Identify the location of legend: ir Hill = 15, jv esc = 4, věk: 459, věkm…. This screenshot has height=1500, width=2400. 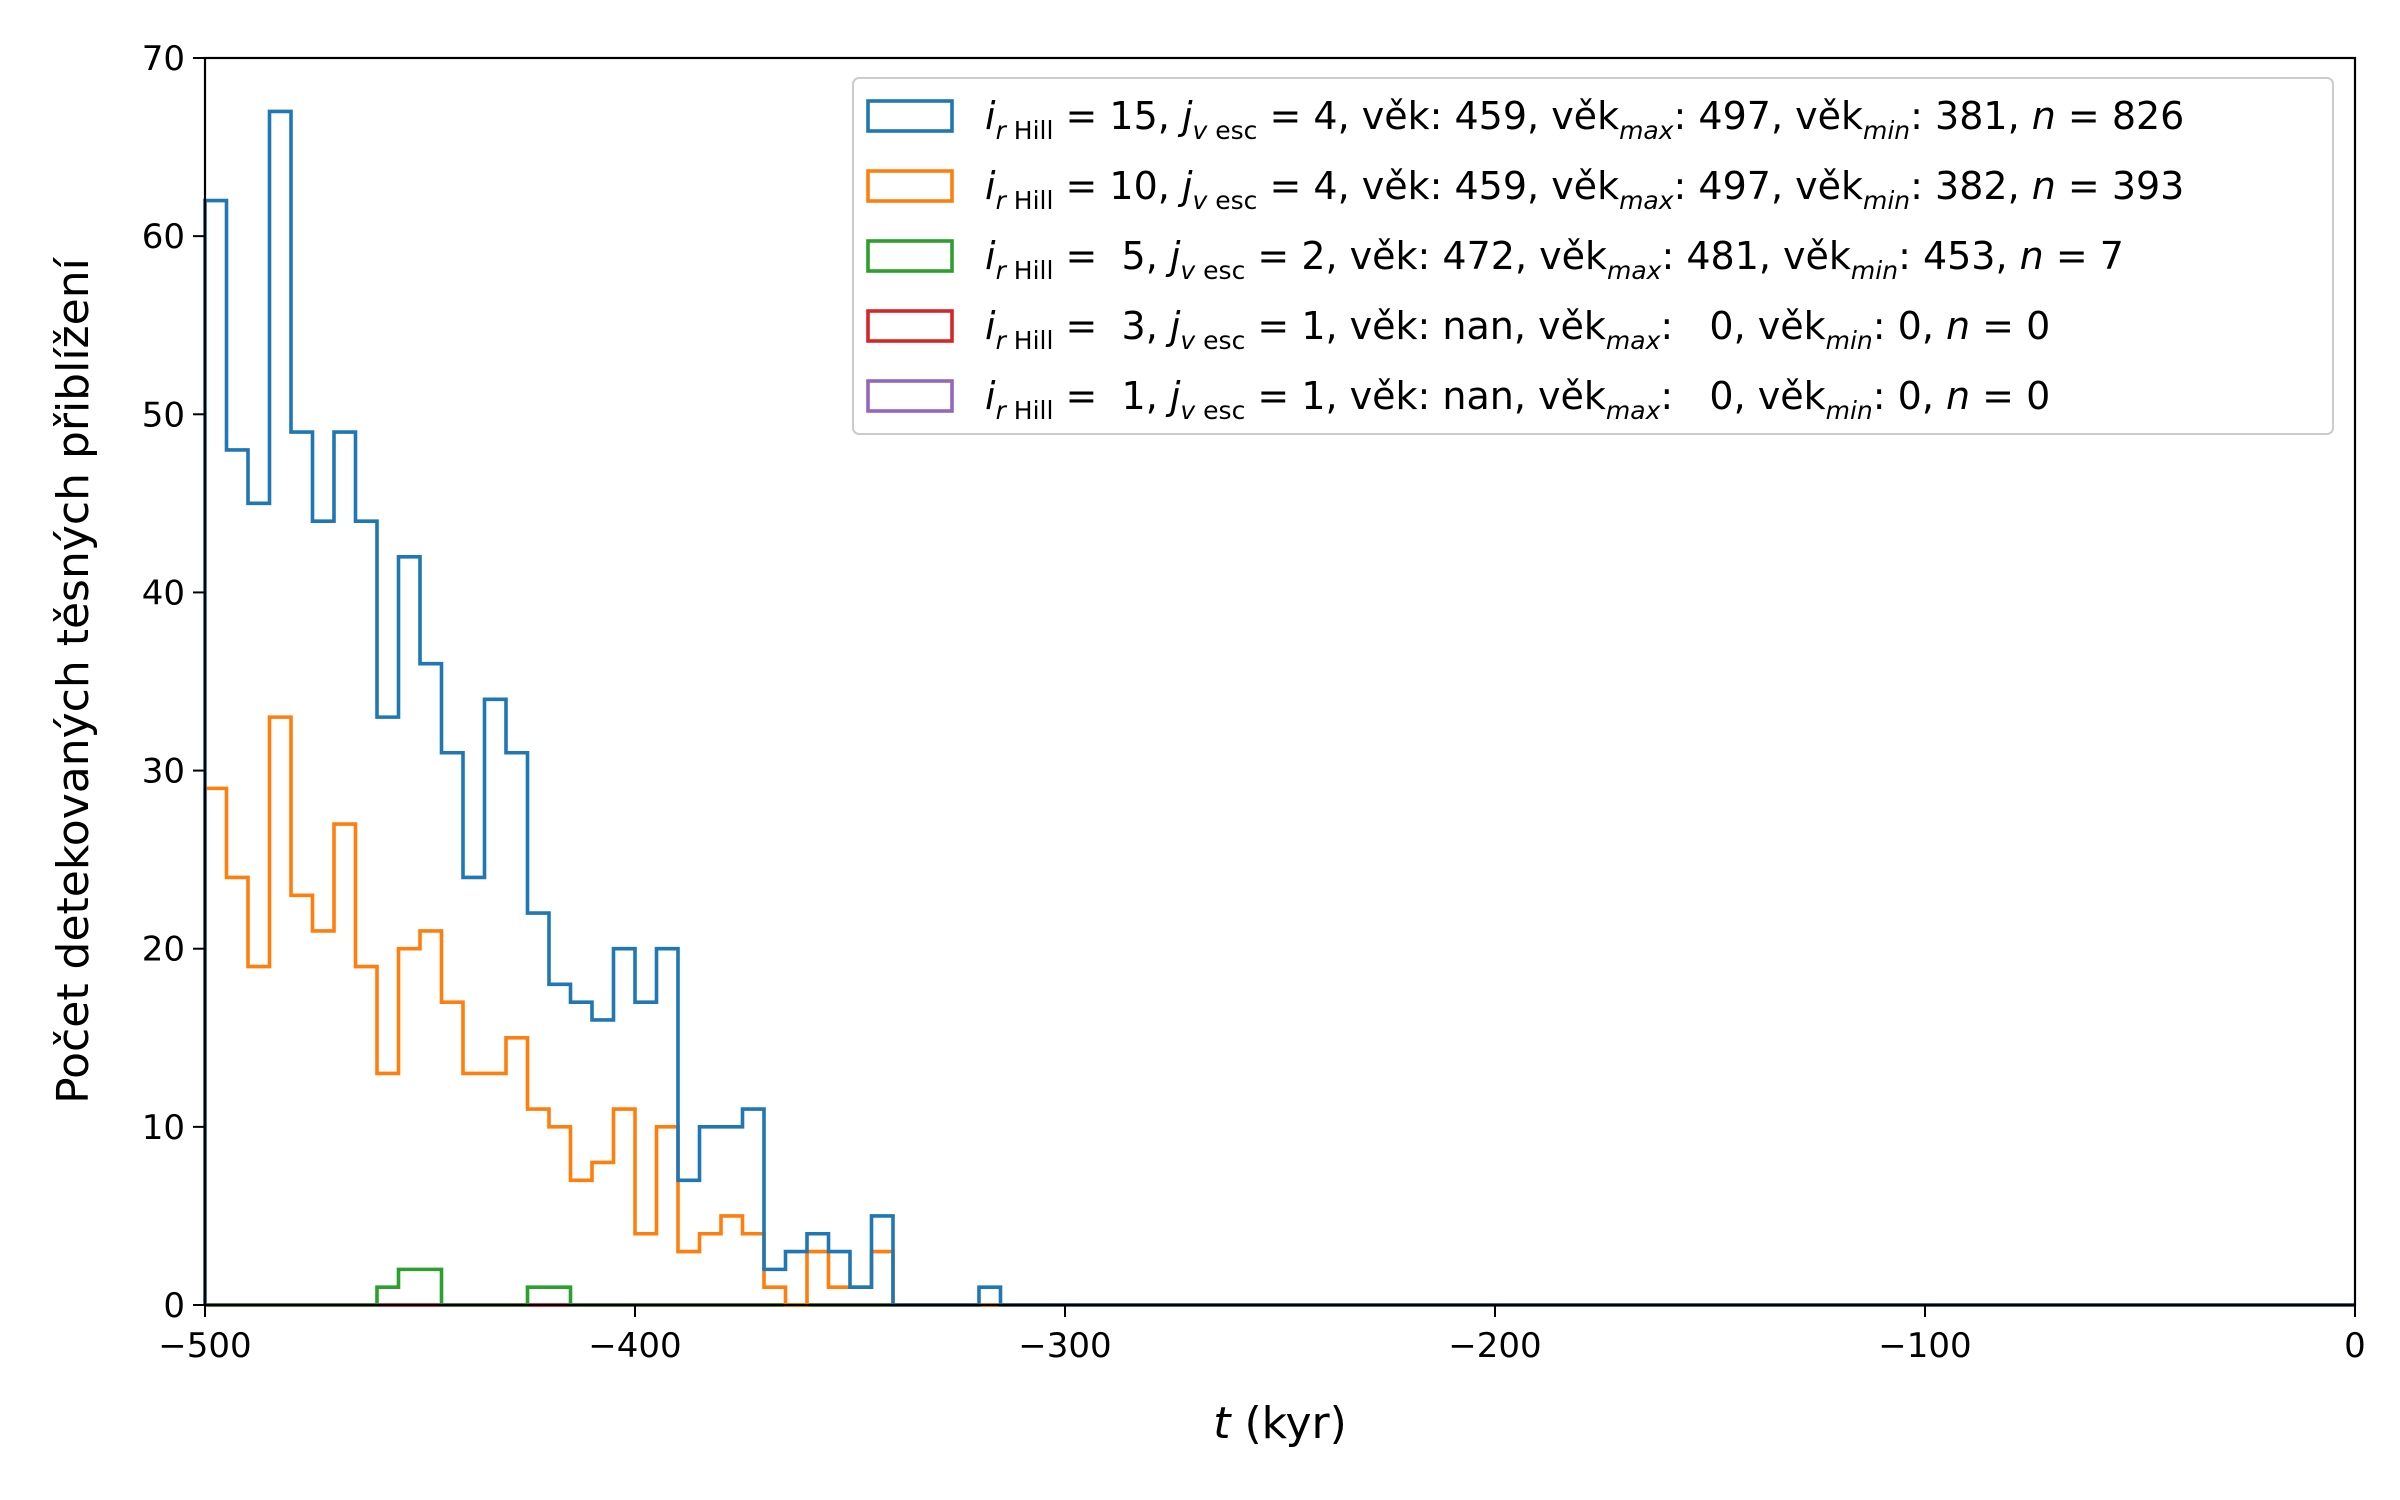
(1593, 256).